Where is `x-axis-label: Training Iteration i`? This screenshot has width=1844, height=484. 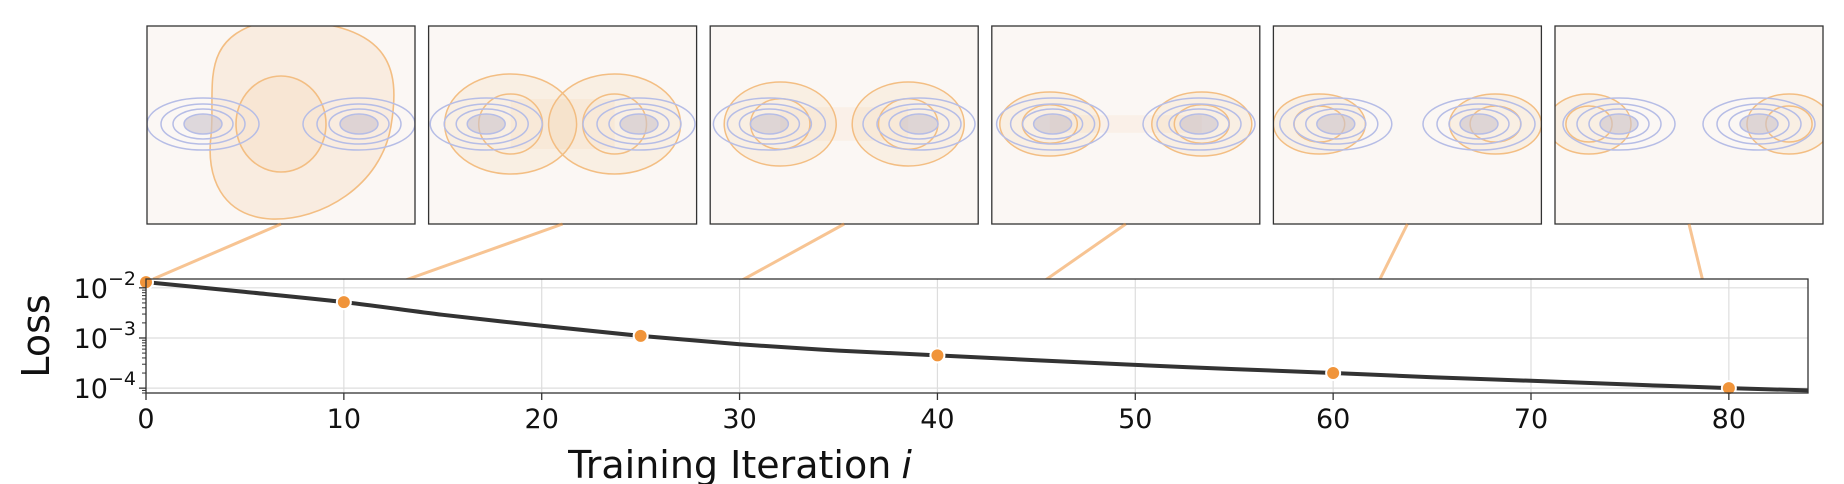
x-axis-label: Training Iteration i is located at coordinates (739, 463).